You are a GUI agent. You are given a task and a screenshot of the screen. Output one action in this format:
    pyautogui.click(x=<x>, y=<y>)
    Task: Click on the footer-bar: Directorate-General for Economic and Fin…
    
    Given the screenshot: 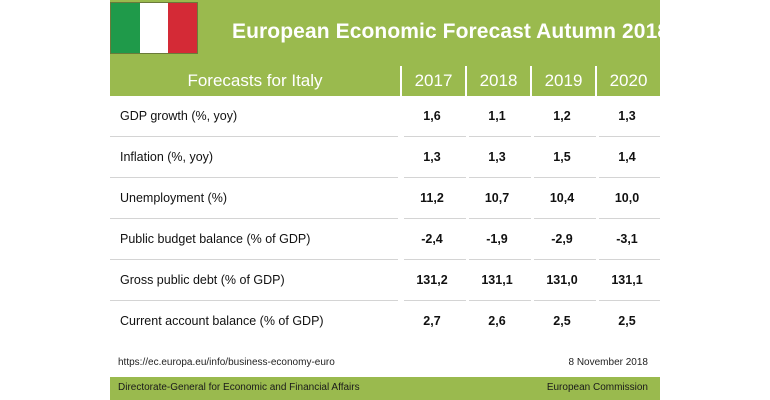 What is the action you would take?
    pyautogui.click(x=385, y=388)
    